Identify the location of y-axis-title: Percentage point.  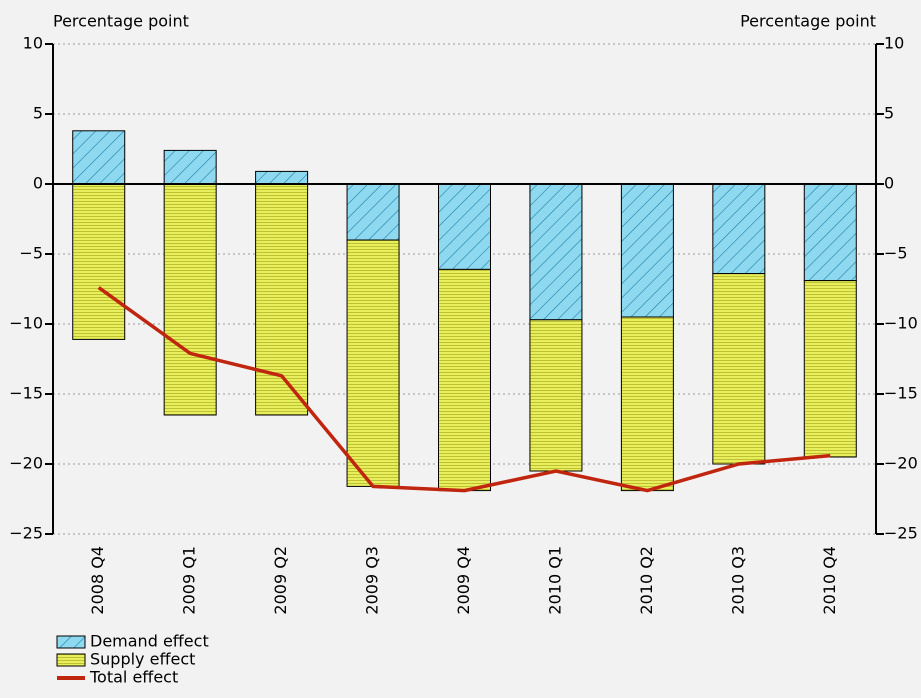
(121, 21).